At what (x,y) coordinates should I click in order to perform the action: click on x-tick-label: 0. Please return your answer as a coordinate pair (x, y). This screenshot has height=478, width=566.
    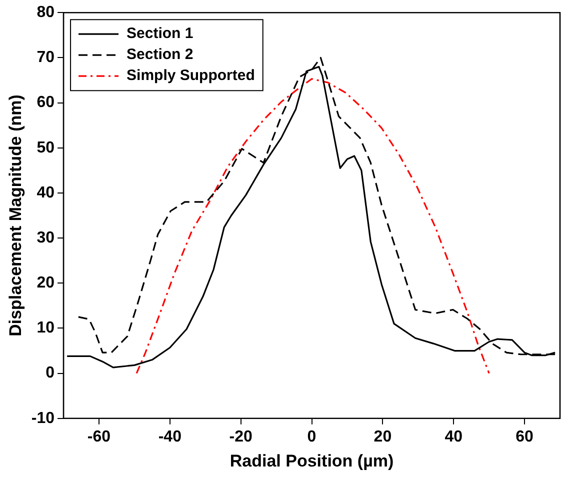
    Looking at the image, I should click on (311, 437).